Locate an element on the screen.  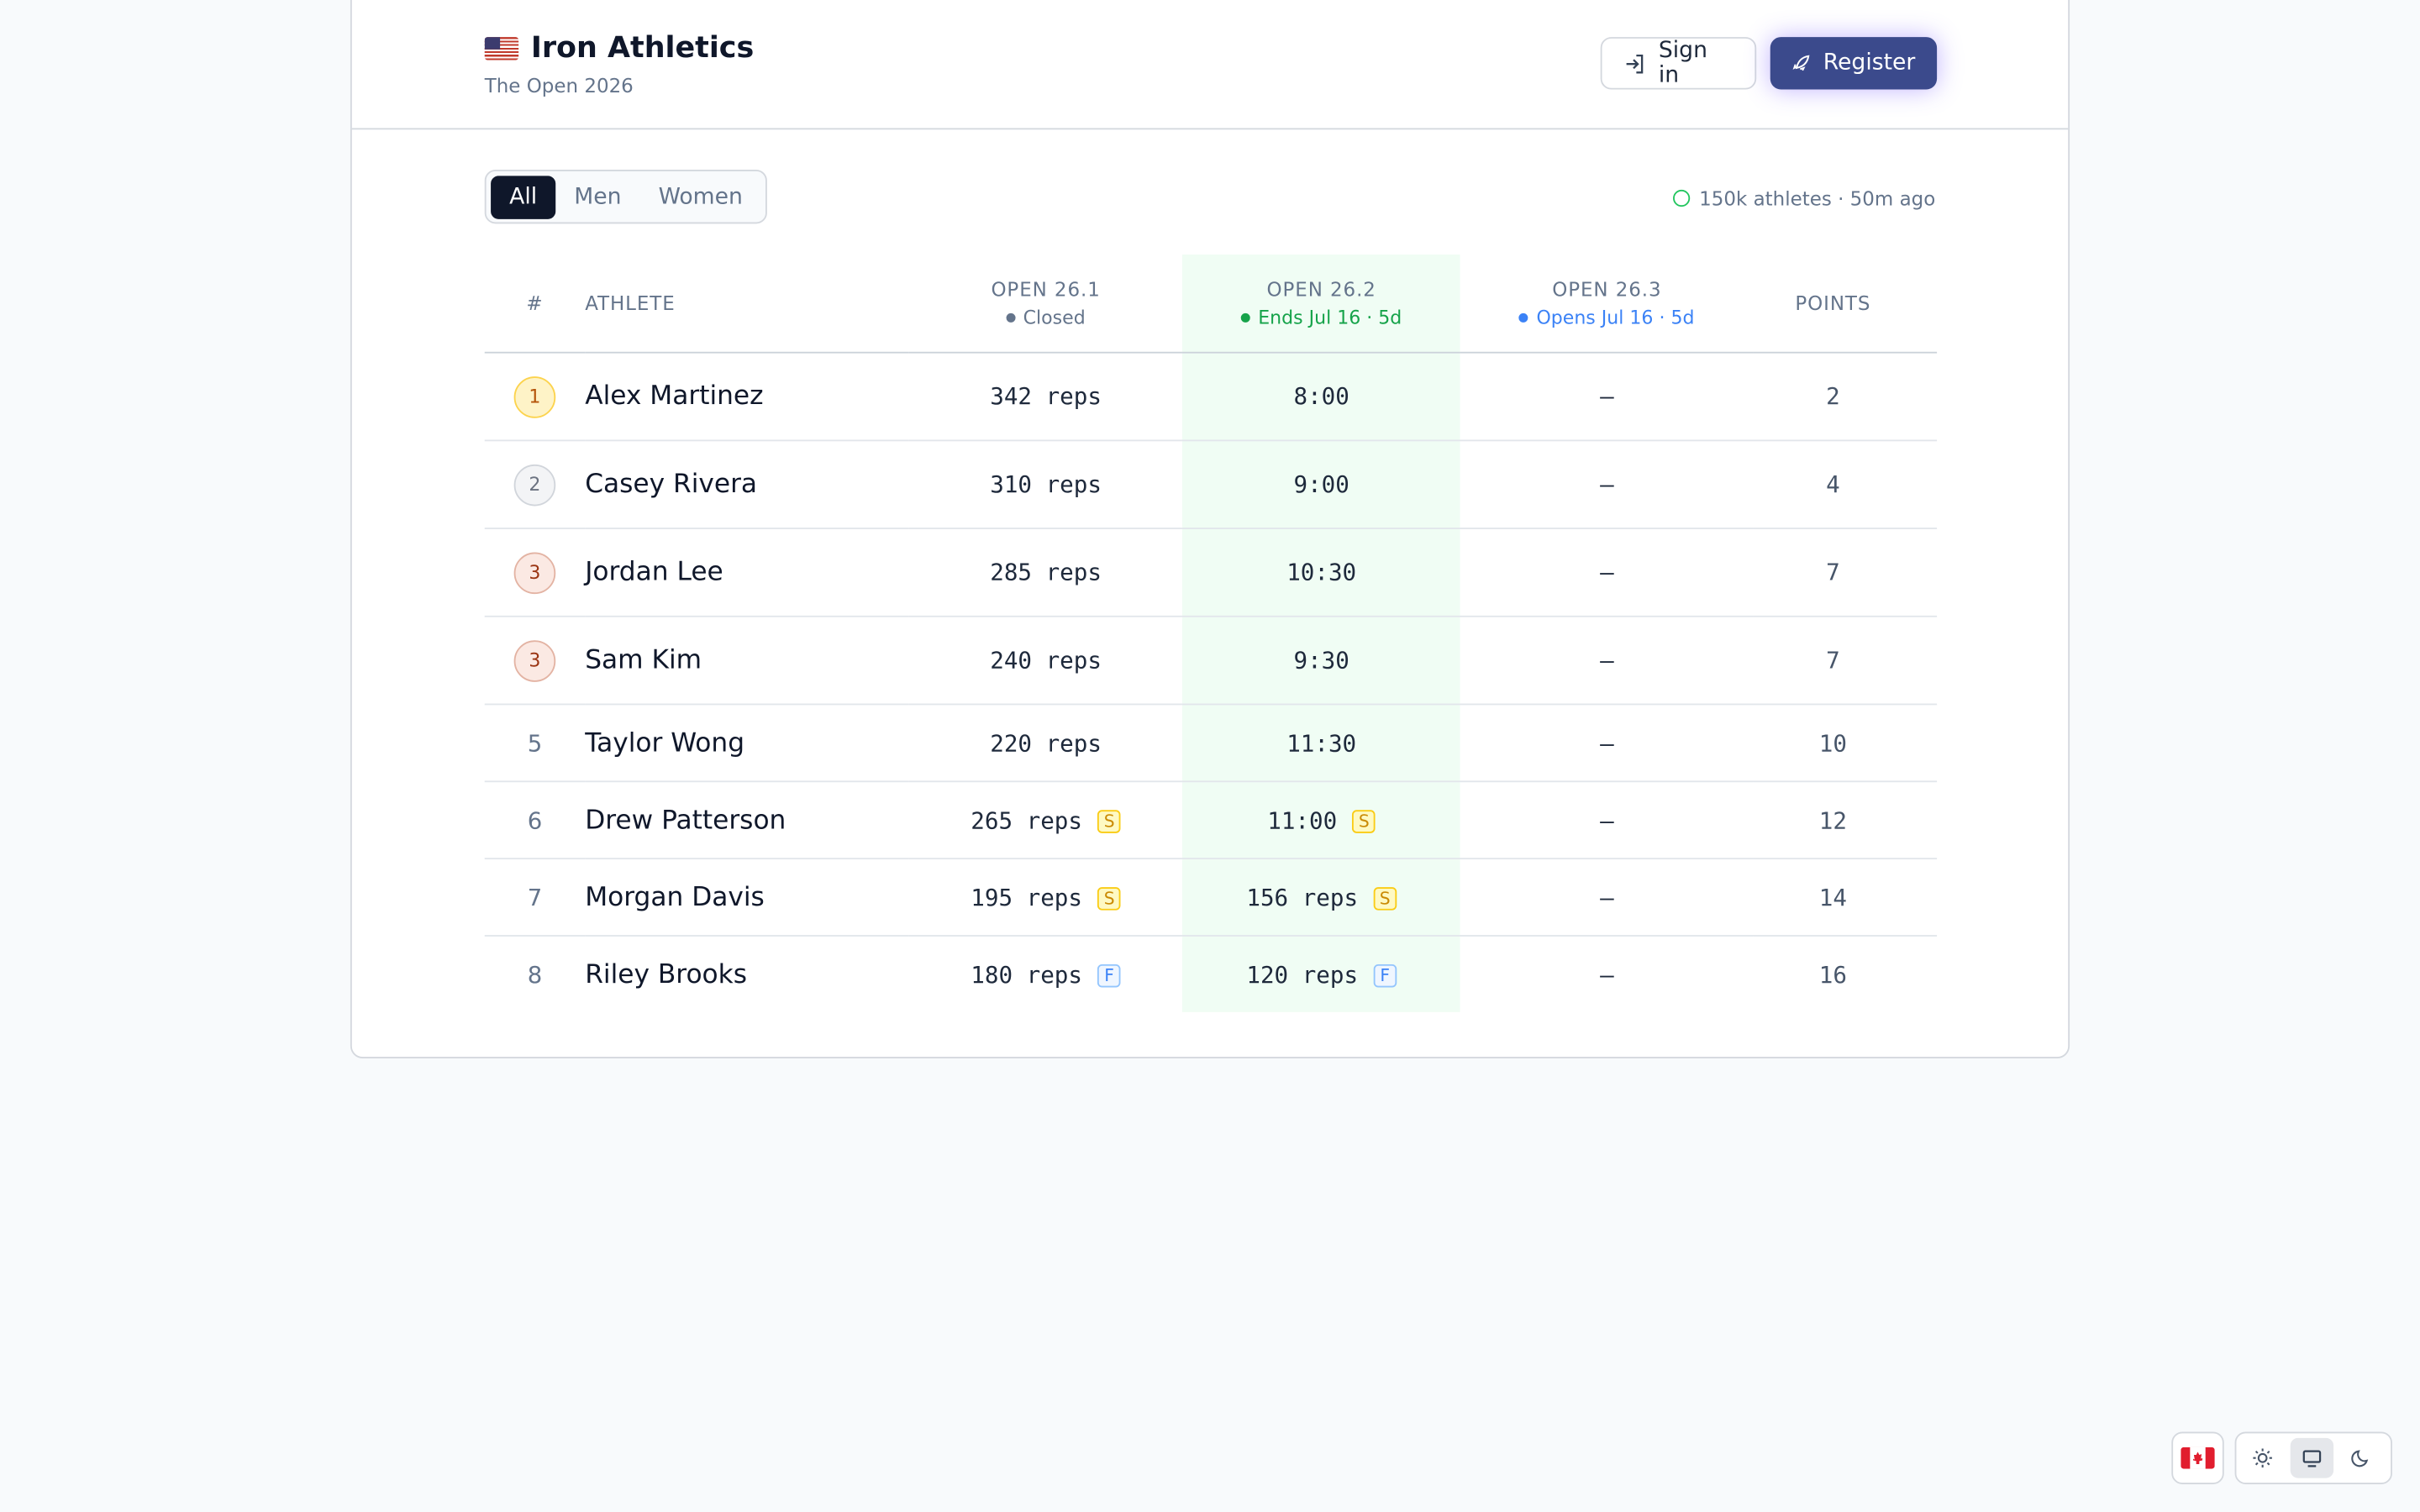
globe-icon is located at coordinates (1681, 198).